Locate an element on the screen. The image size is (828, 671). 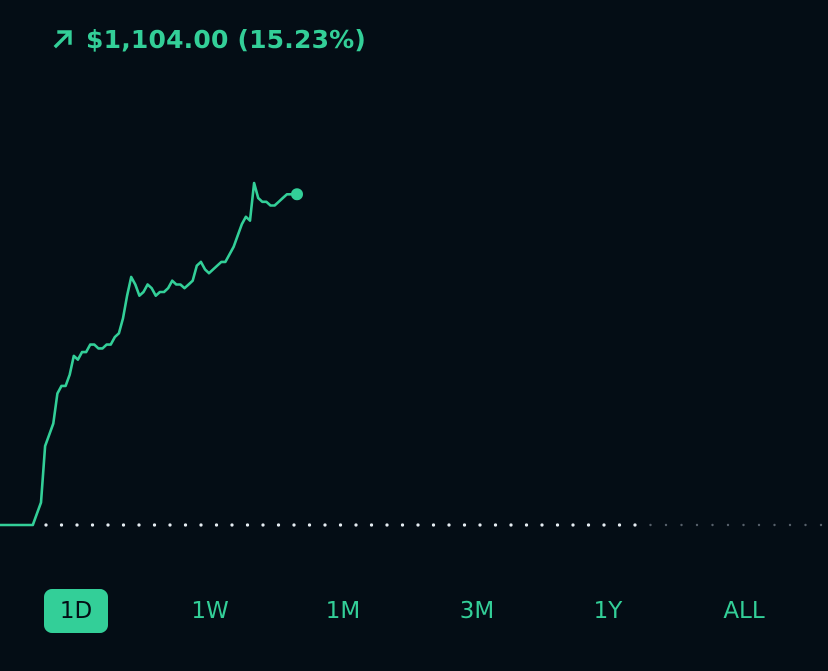
range-button-1y: 1Y is located at coordinates (608, 611).